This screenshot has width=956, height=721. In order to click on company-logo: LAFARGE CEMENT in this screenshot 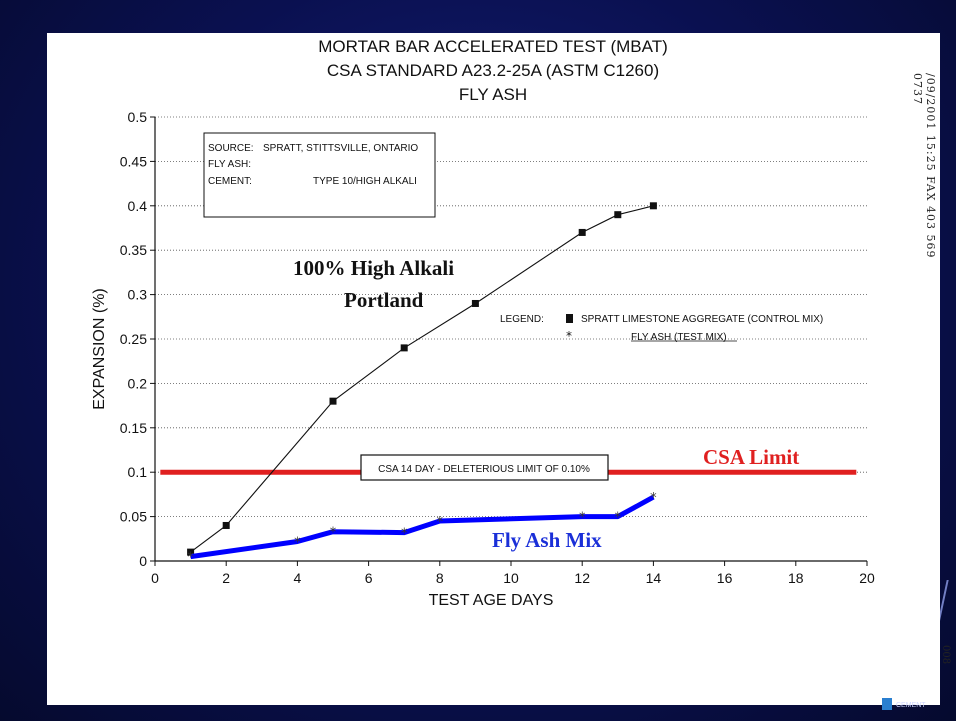, I will do `click(918, 702)`.